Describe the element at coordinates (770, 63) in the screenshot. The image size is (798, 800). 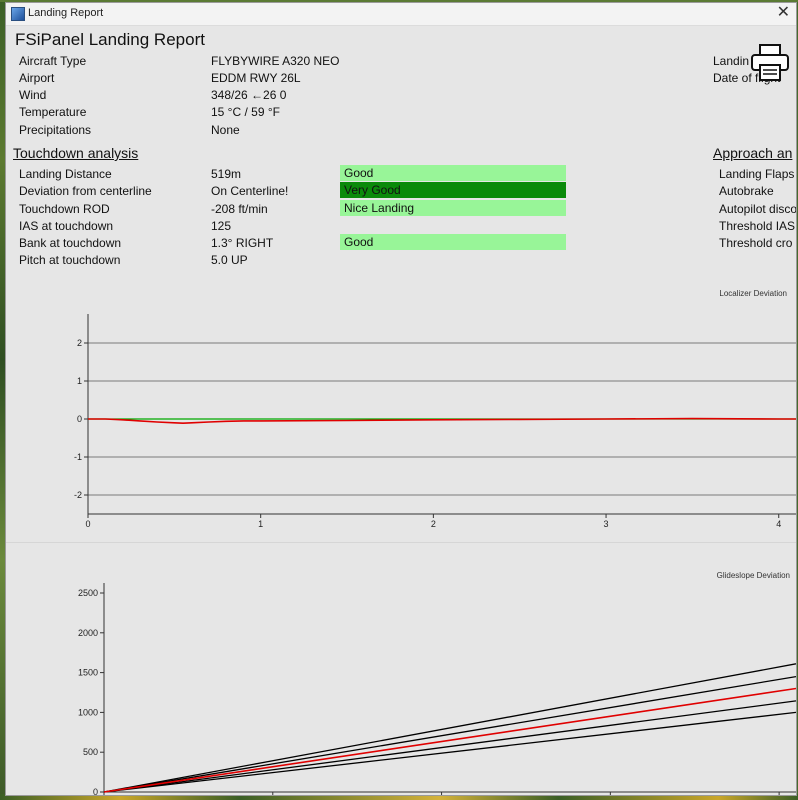
I see `printer-icon` at that location.